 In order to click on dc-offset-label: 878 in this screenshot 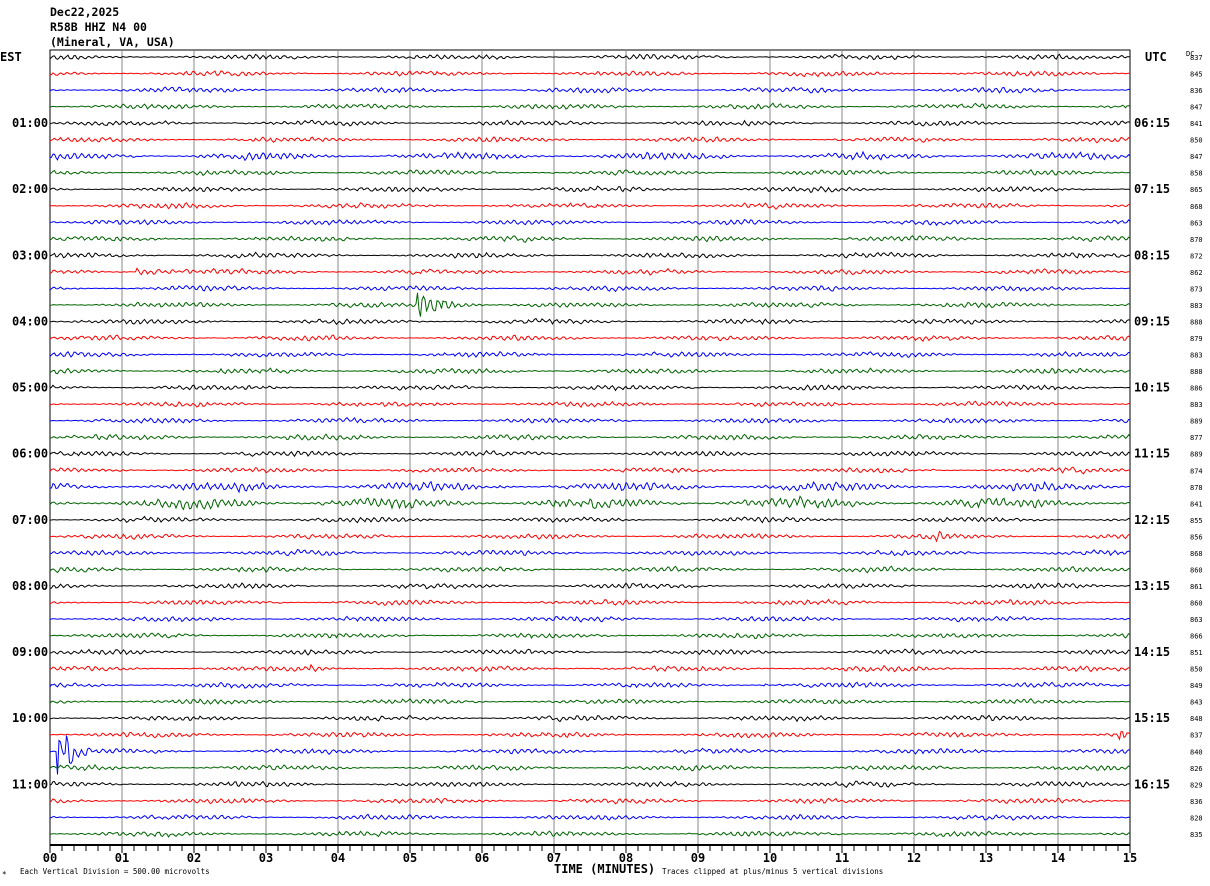, I will do `click(1196, 488)`.